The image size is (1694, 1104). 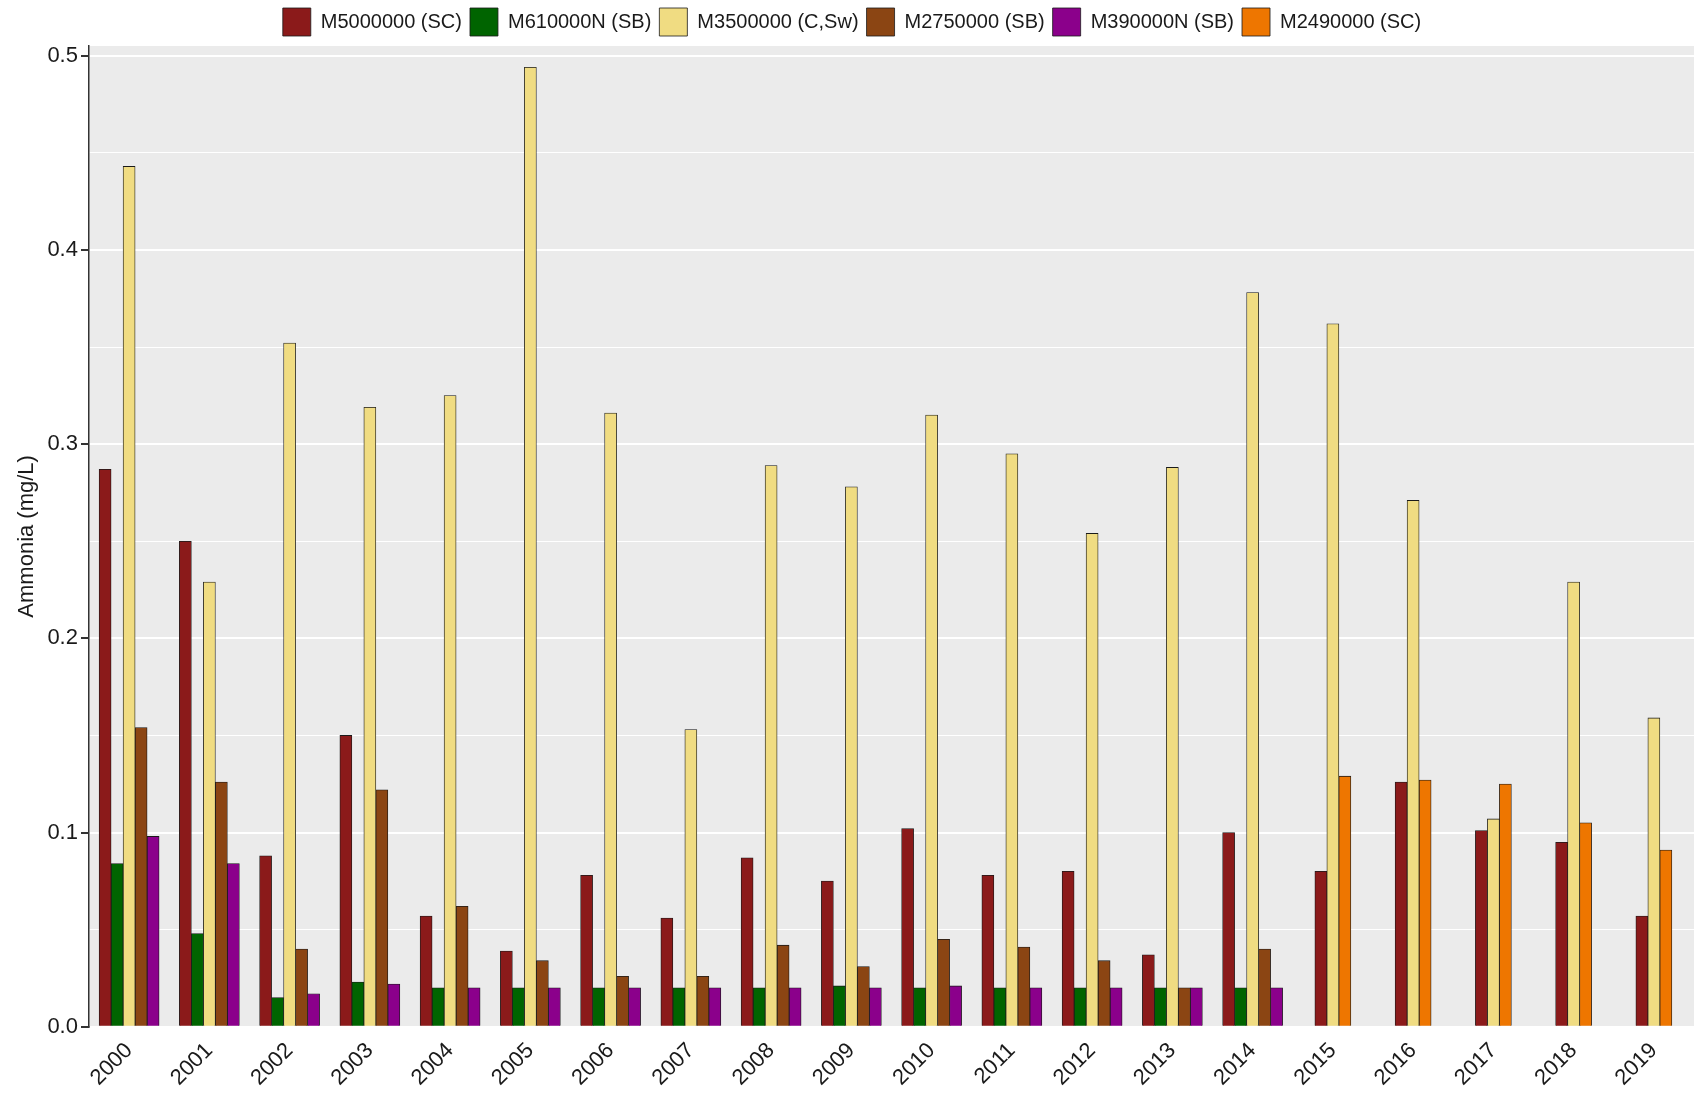 I want to click on y-tick-label: 0.3, so click(x=62, y=443).